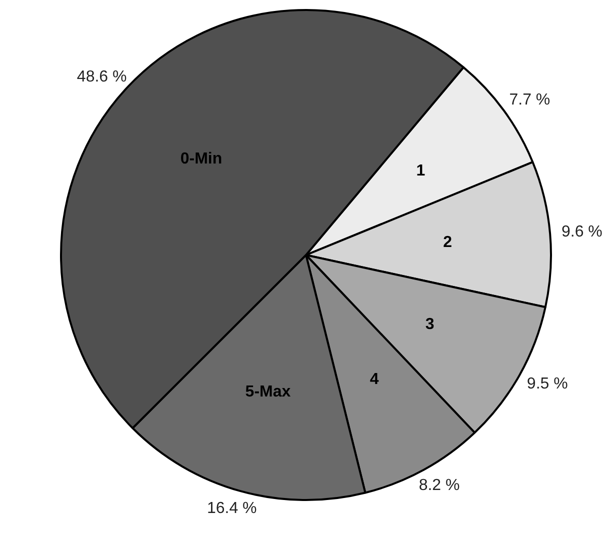 This screenshot has height=534, width=612. Describe the element at coordinates (581, 231) in the screenshot. I see `data-label: 9.6 %` at that location.